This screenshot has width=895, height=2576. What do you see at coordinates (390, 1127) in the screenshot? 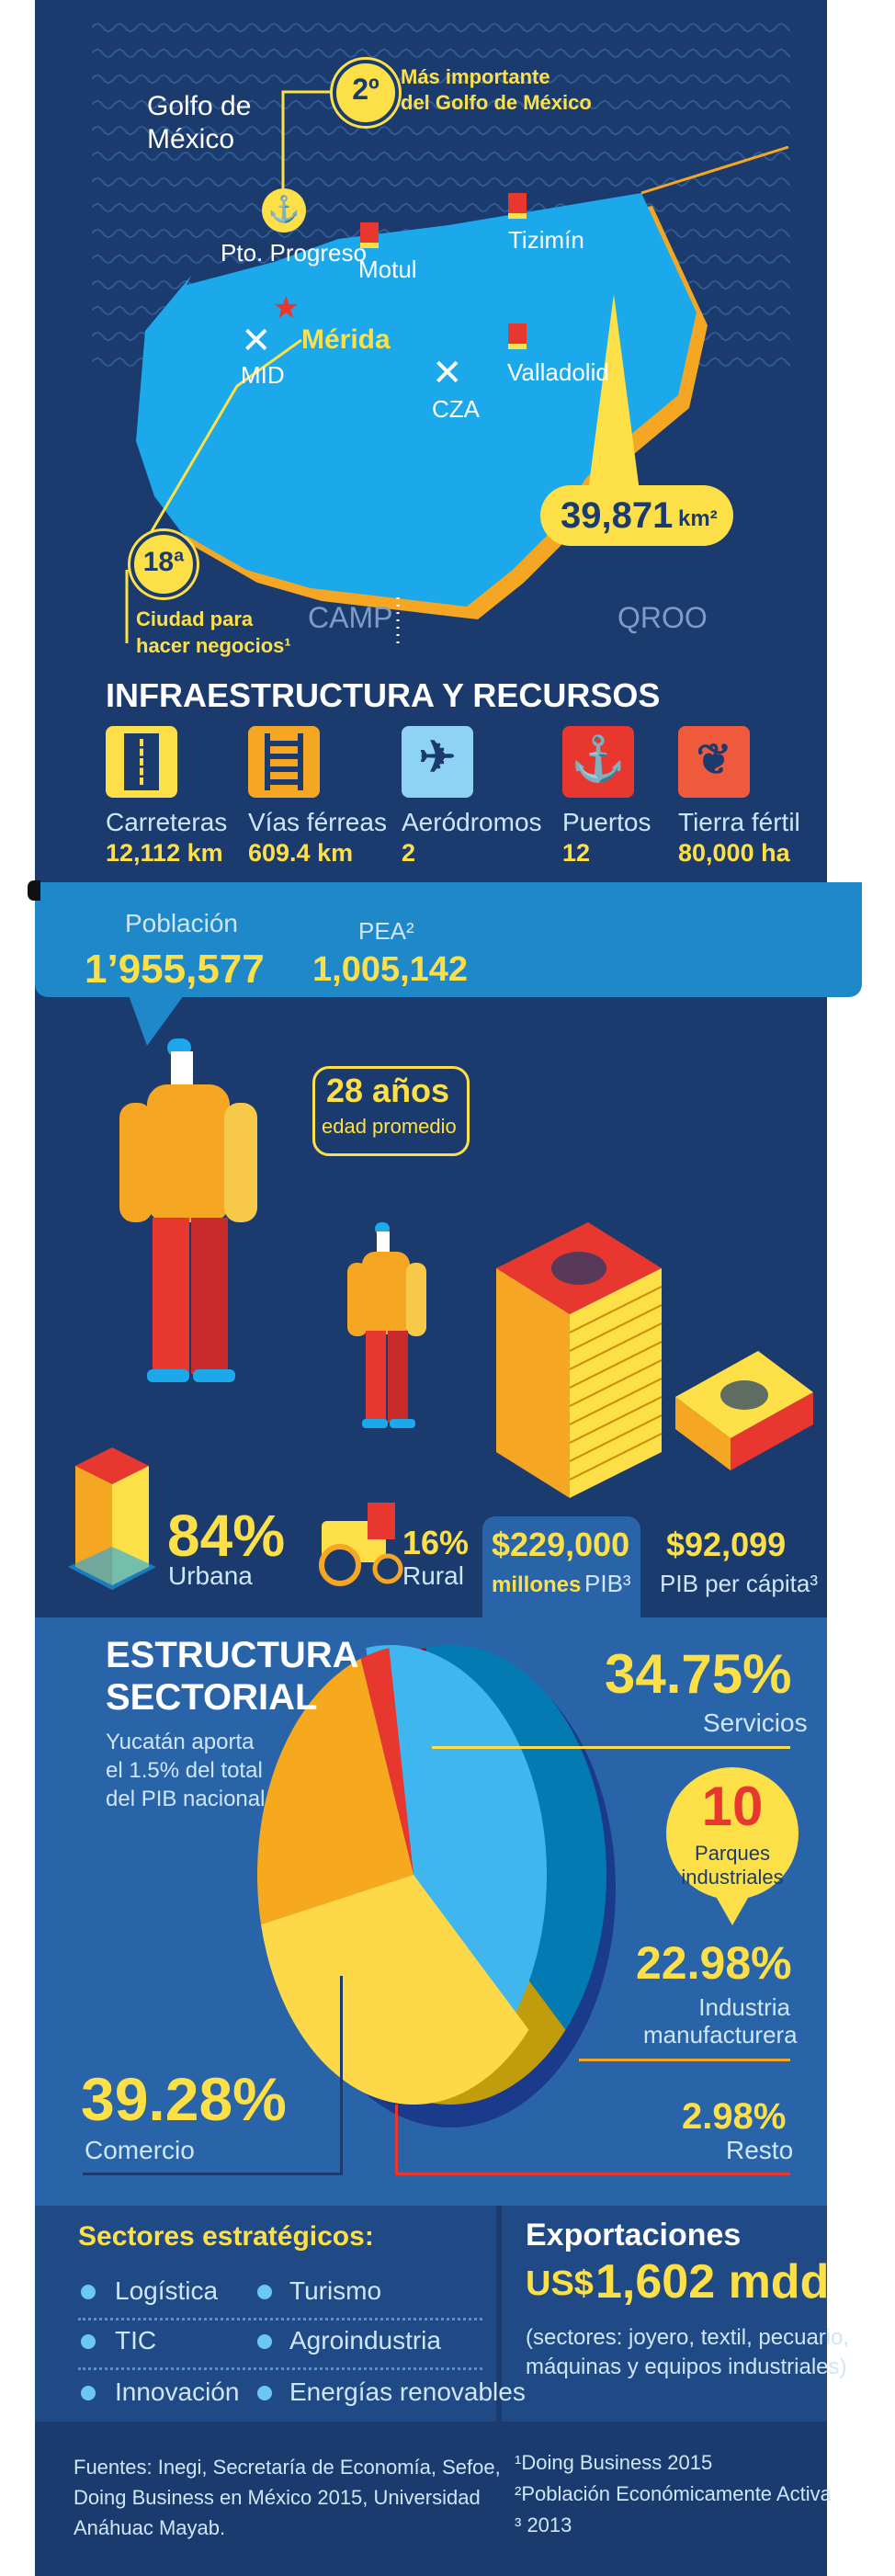
I see `age-label: edad promedio` at bounding box center [390, 1127].